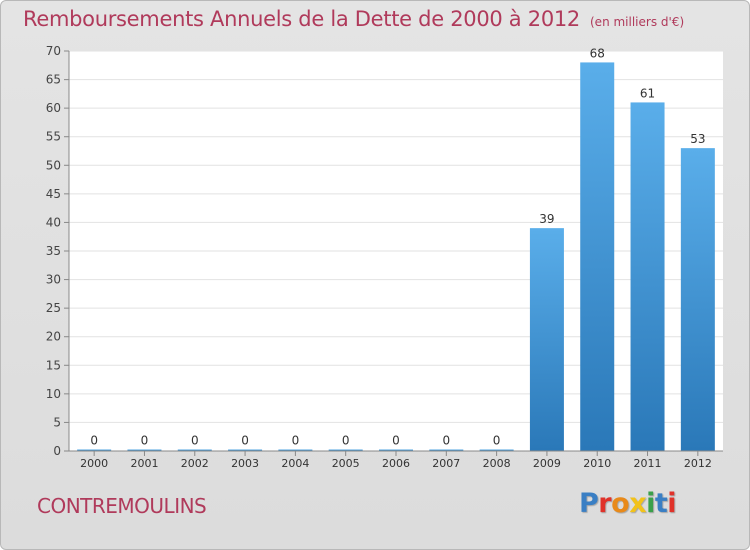 The width and height of the screenshot is (750, 550). I want to click on y-tick-label: 30, so click(53, 280).